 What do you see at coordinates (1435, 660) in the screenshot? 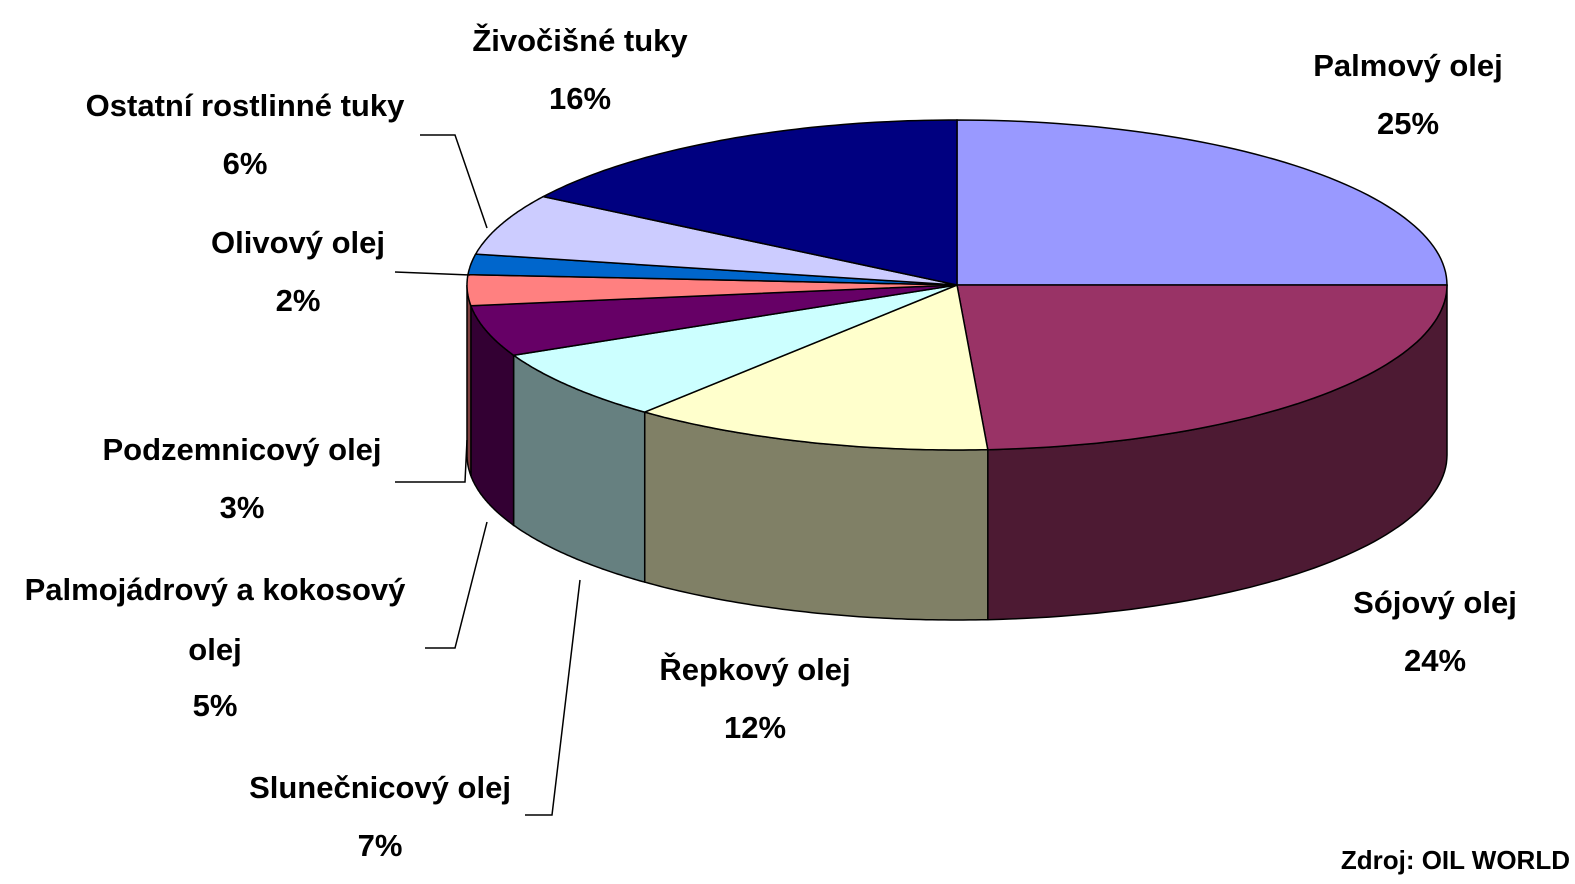
I see `slice-value-label: 24%` at bounding box center [1435, 660].